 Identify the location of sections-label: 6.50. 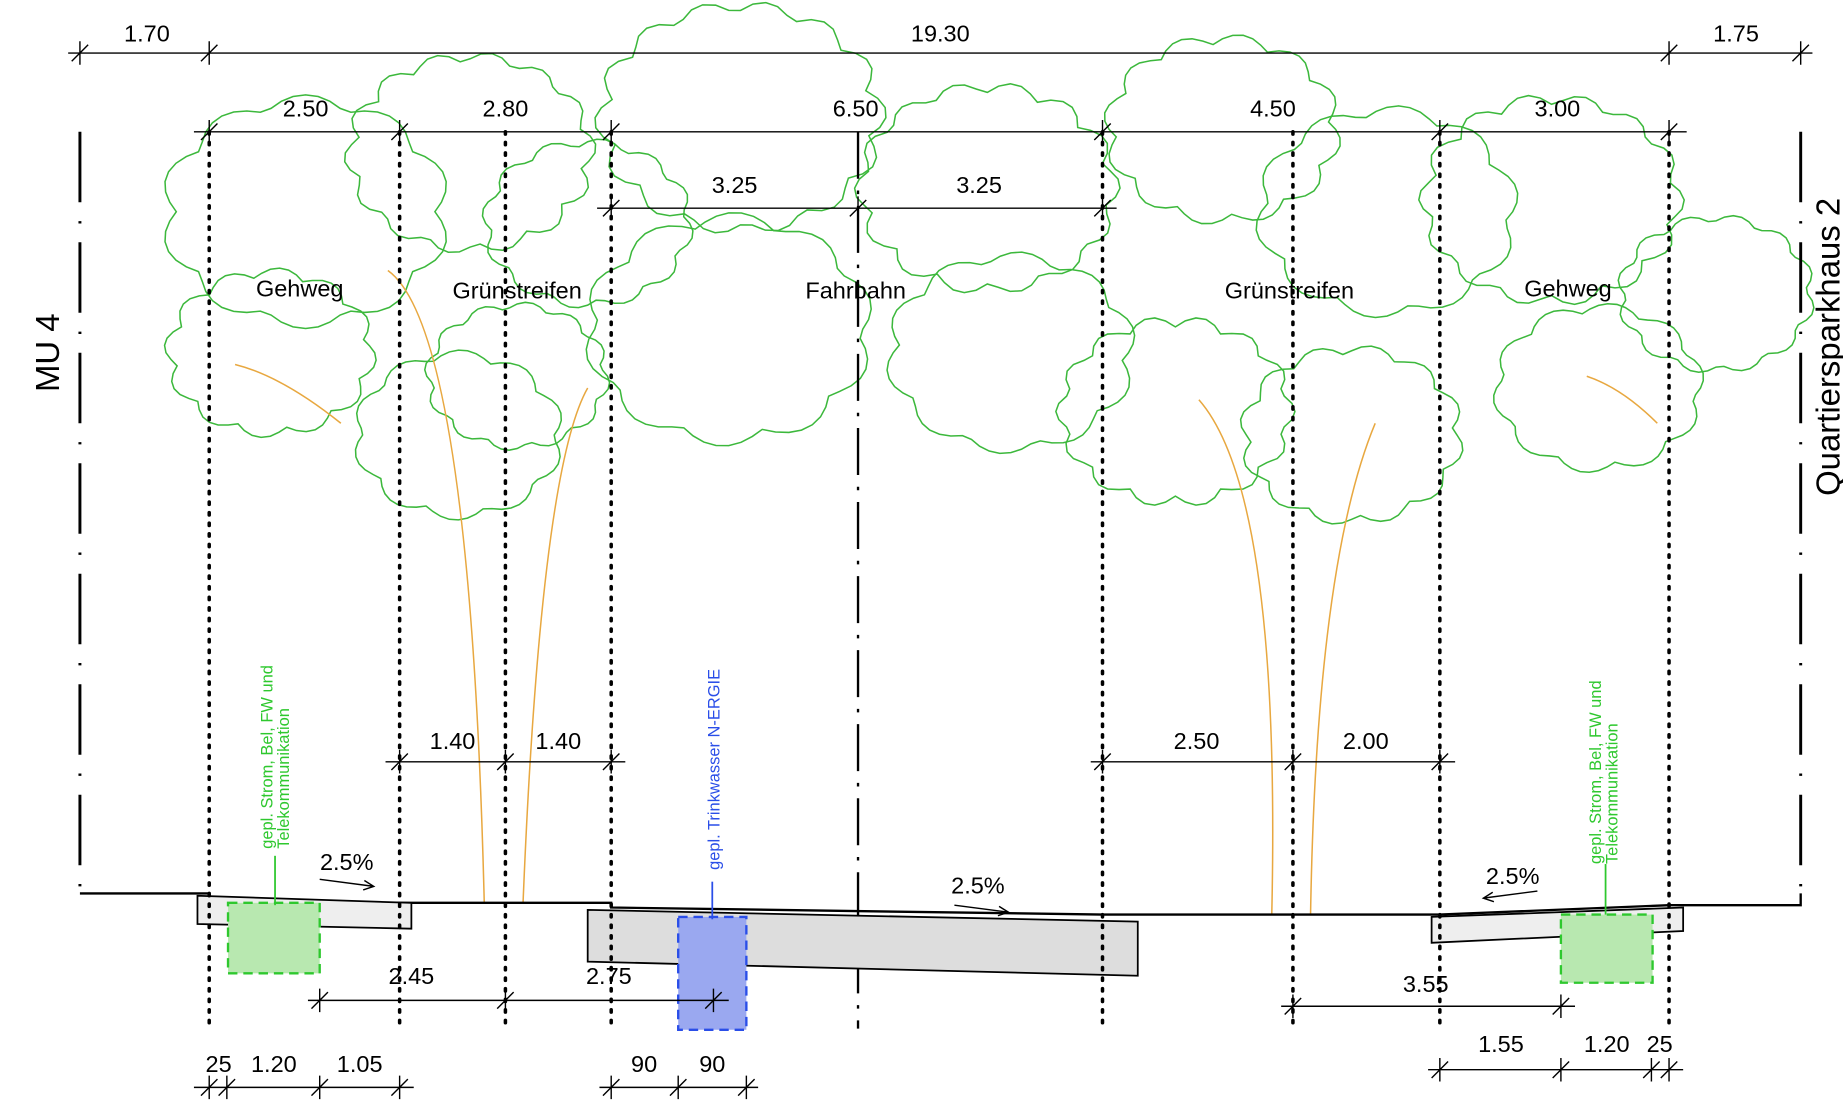
(856, 108).